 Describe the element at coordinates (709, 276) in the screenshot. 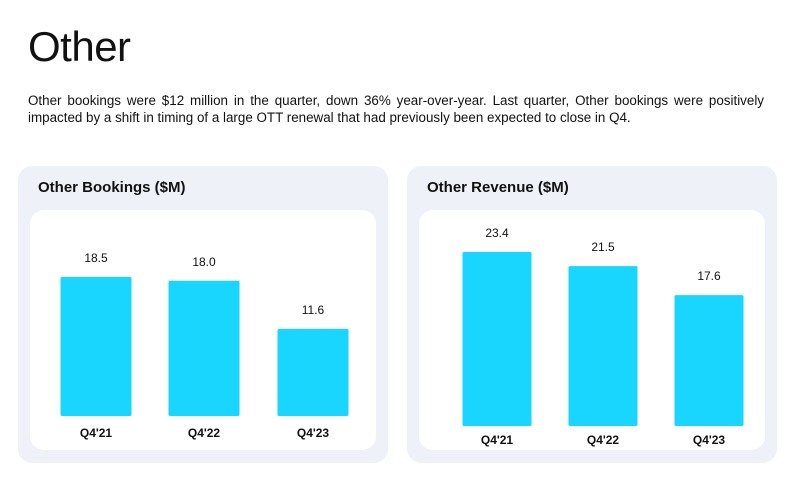

I see `revenue-value-label: 17.6` at that location.